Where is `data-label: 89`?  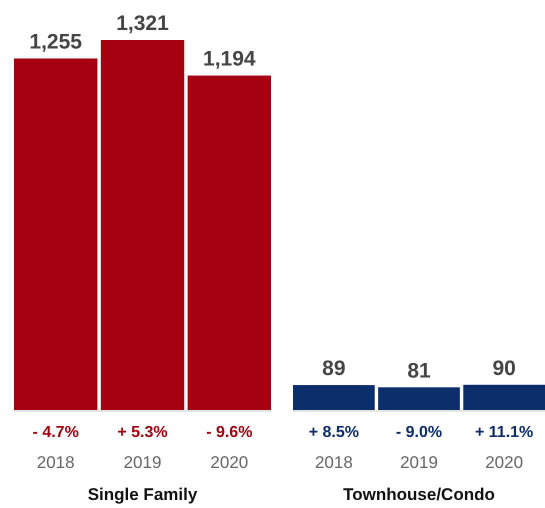
data-label: 89 is located at coordinates (334, 368).